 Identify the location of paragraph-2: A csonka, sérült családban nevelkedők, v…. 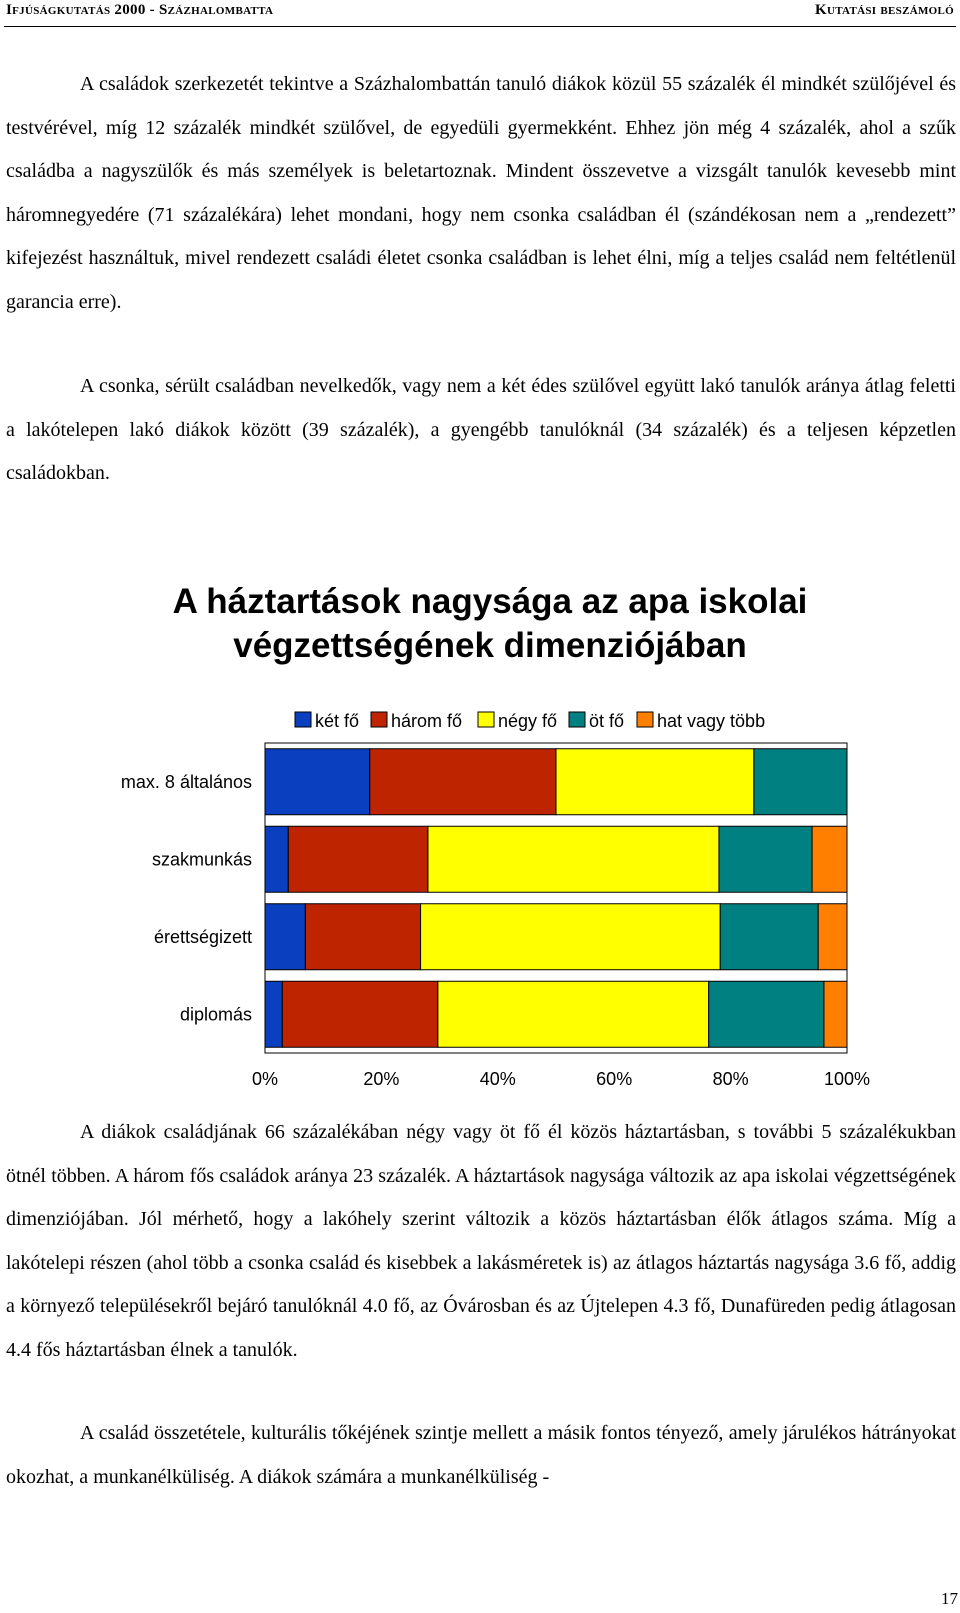
(481, 430).